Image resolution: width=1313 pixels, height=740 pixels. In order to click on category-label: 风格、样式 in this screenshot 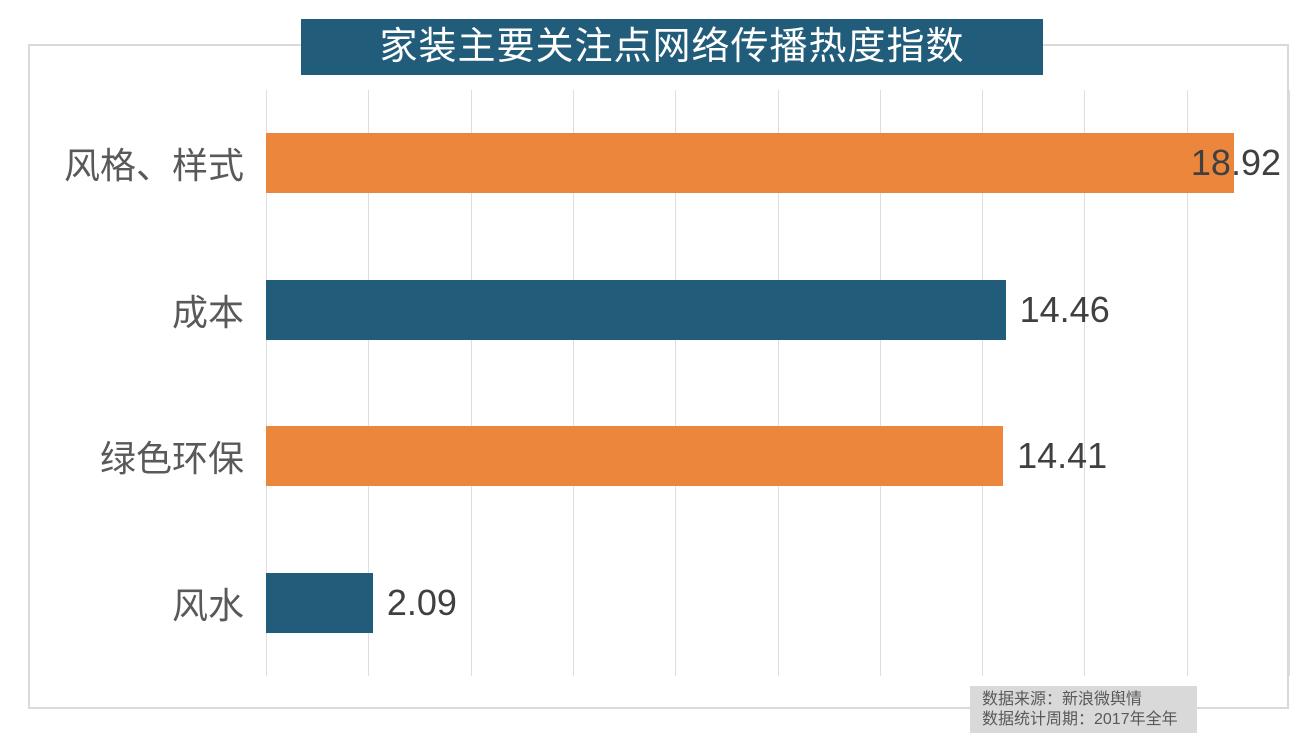, I will do `click(153, 166)`.